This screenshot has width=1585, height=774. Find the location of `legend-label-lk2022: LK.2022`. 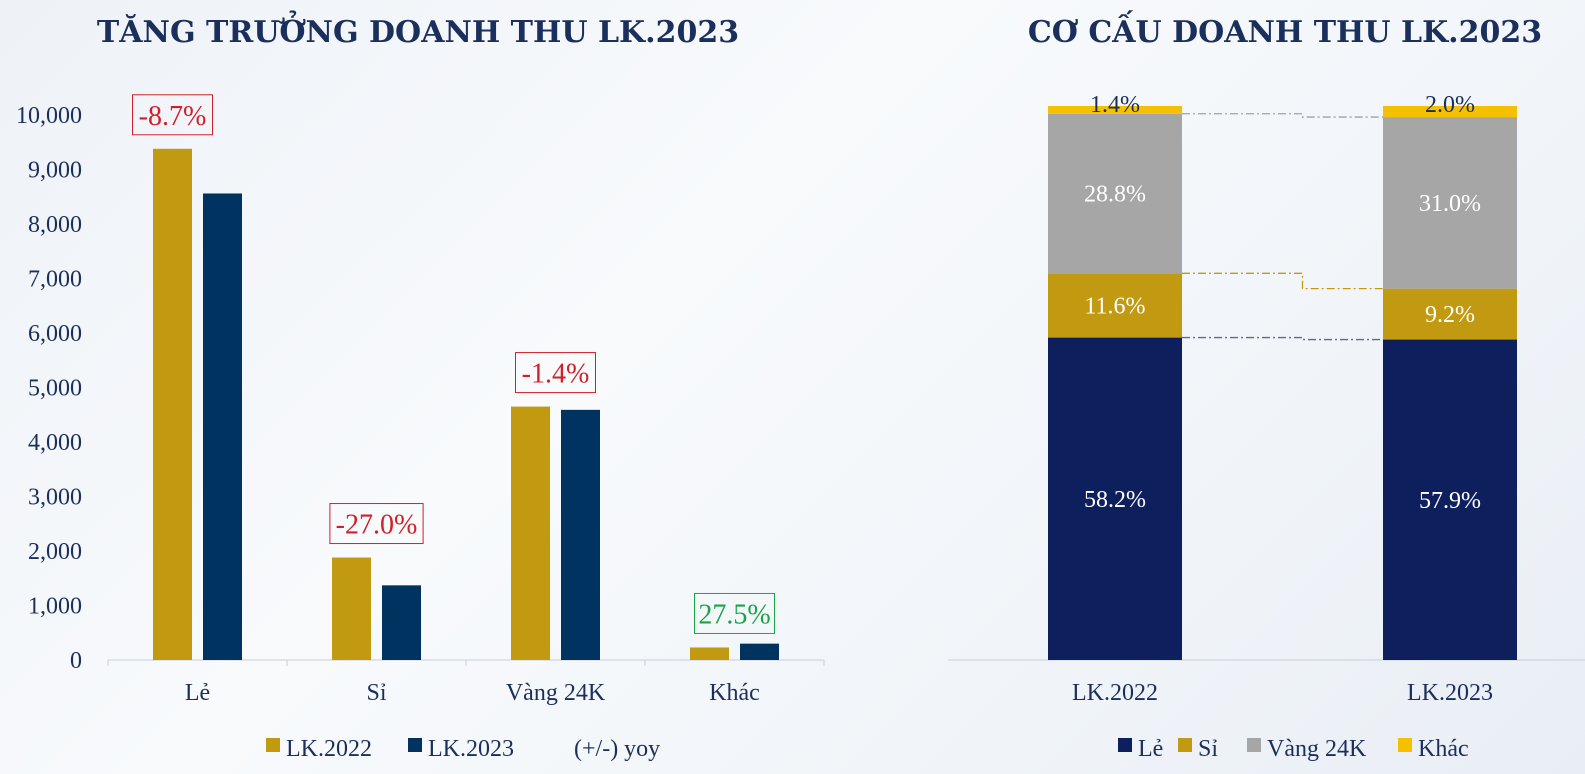

legend-label-lk2022: LK.2022 is located at coordinates (329, 749).